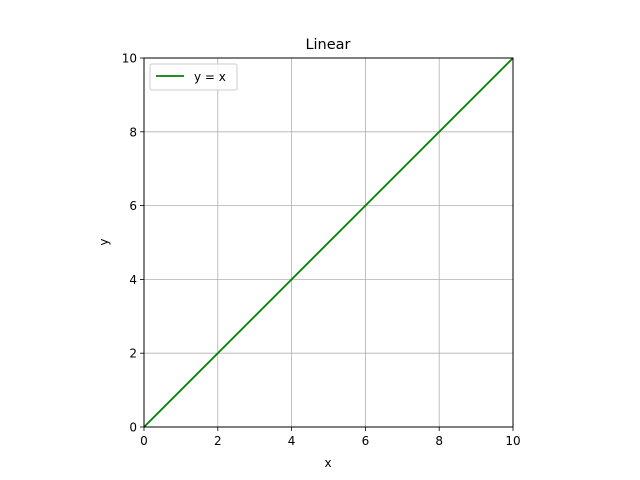 This screenshot has height=480, width=640. I want to click on x-tick-label: 10, so click(512, 441).